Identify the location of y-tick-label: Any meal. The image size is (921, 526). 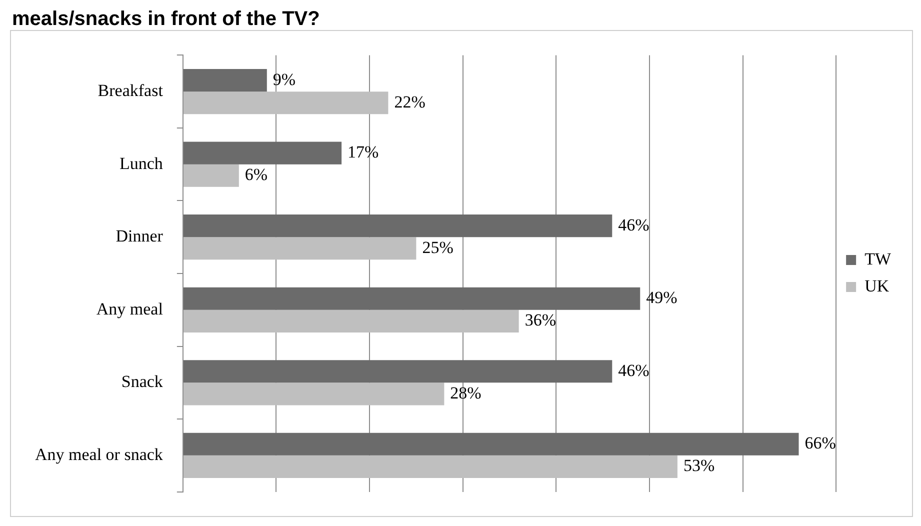
(130, 308).